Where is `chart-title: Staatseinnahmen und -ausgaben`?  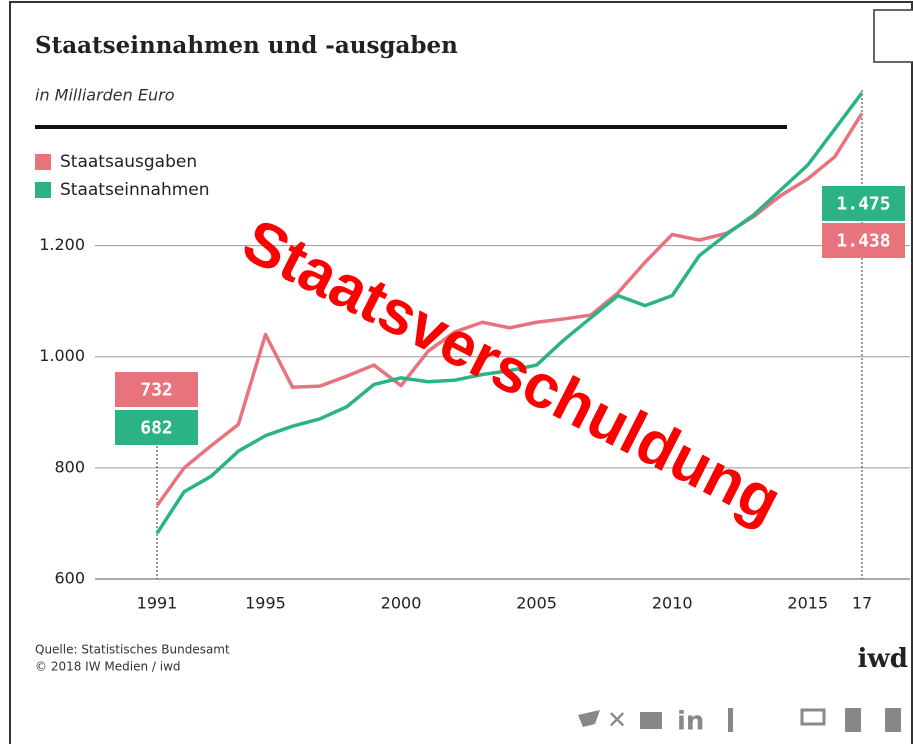
chart-title: Staatseinnahmen und -ausgaben is located at coordinates (246, 45).